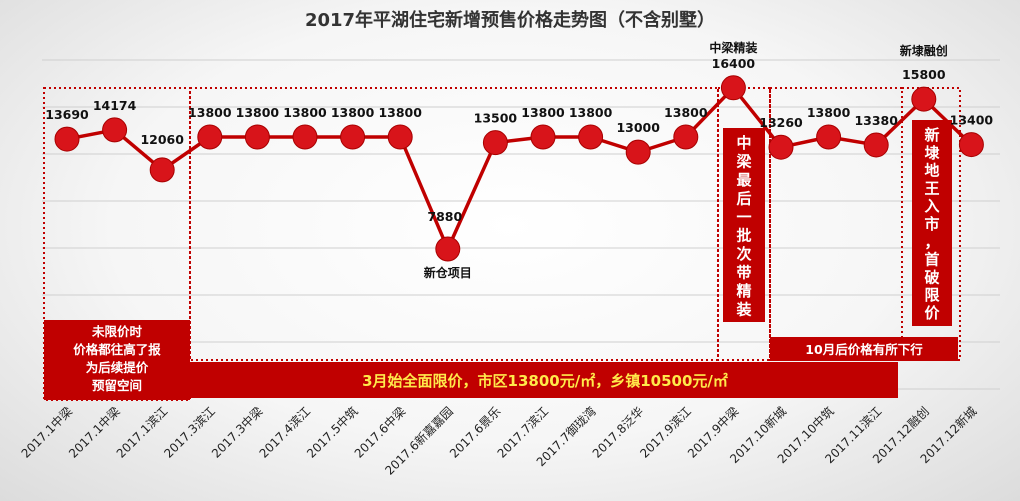 The height and width of the screenshot is (501, 1020). What do you see at coordinates (781, 122) in the screenshot?
I see `data-label: 13260` at bounding box center [781, 122].